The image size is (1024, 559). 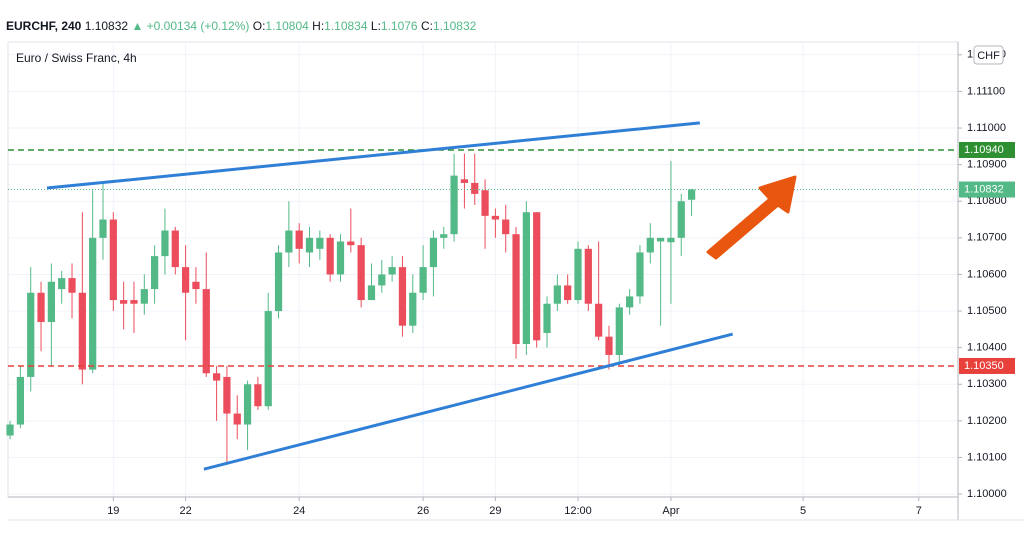 What do you see at coordinates (185, 511) in the screenshot?
I see `x-tick-label: 22` at bounding box center [185, 511].